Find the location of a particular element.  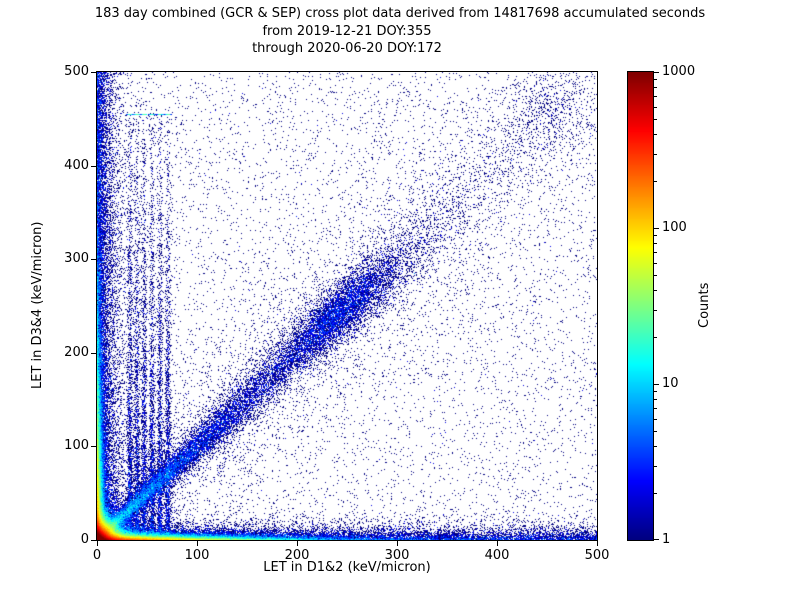

x-tick-label: 300 is located at coordinates (397, 555).